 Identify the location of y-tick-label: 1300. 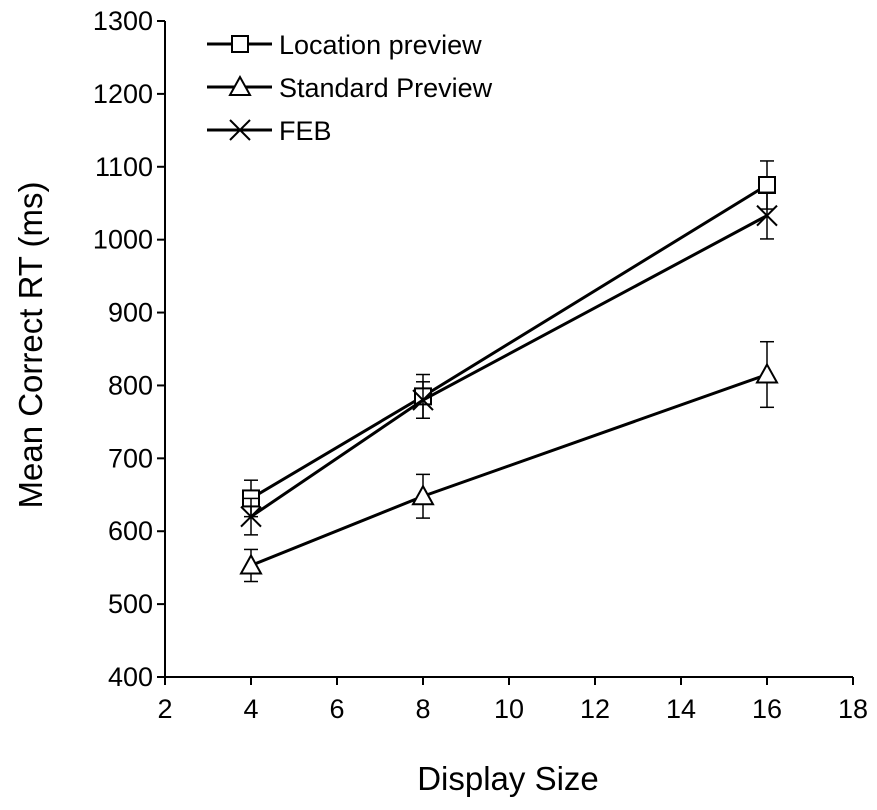
(123, 21).